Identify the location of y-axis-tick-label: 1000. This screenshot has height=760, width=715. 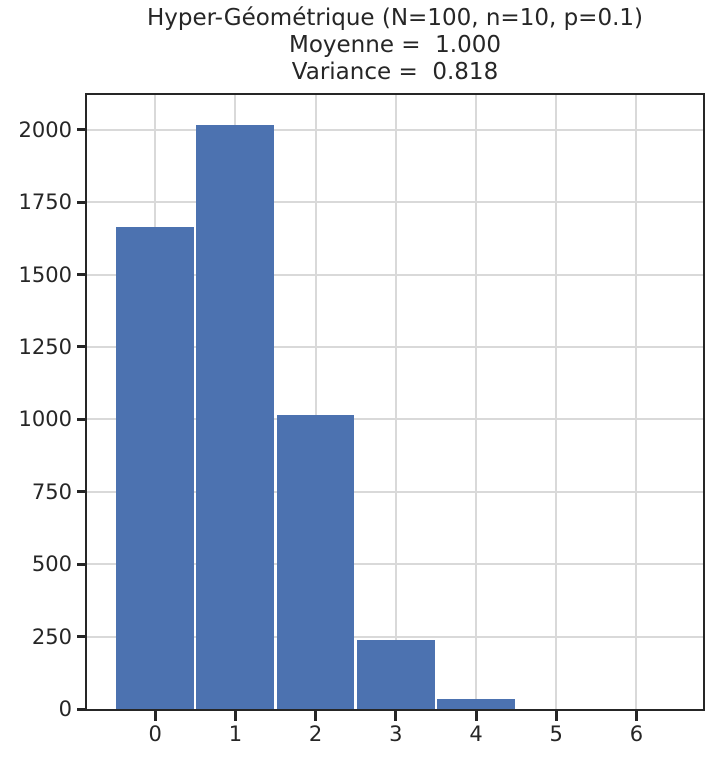
(45, 419).